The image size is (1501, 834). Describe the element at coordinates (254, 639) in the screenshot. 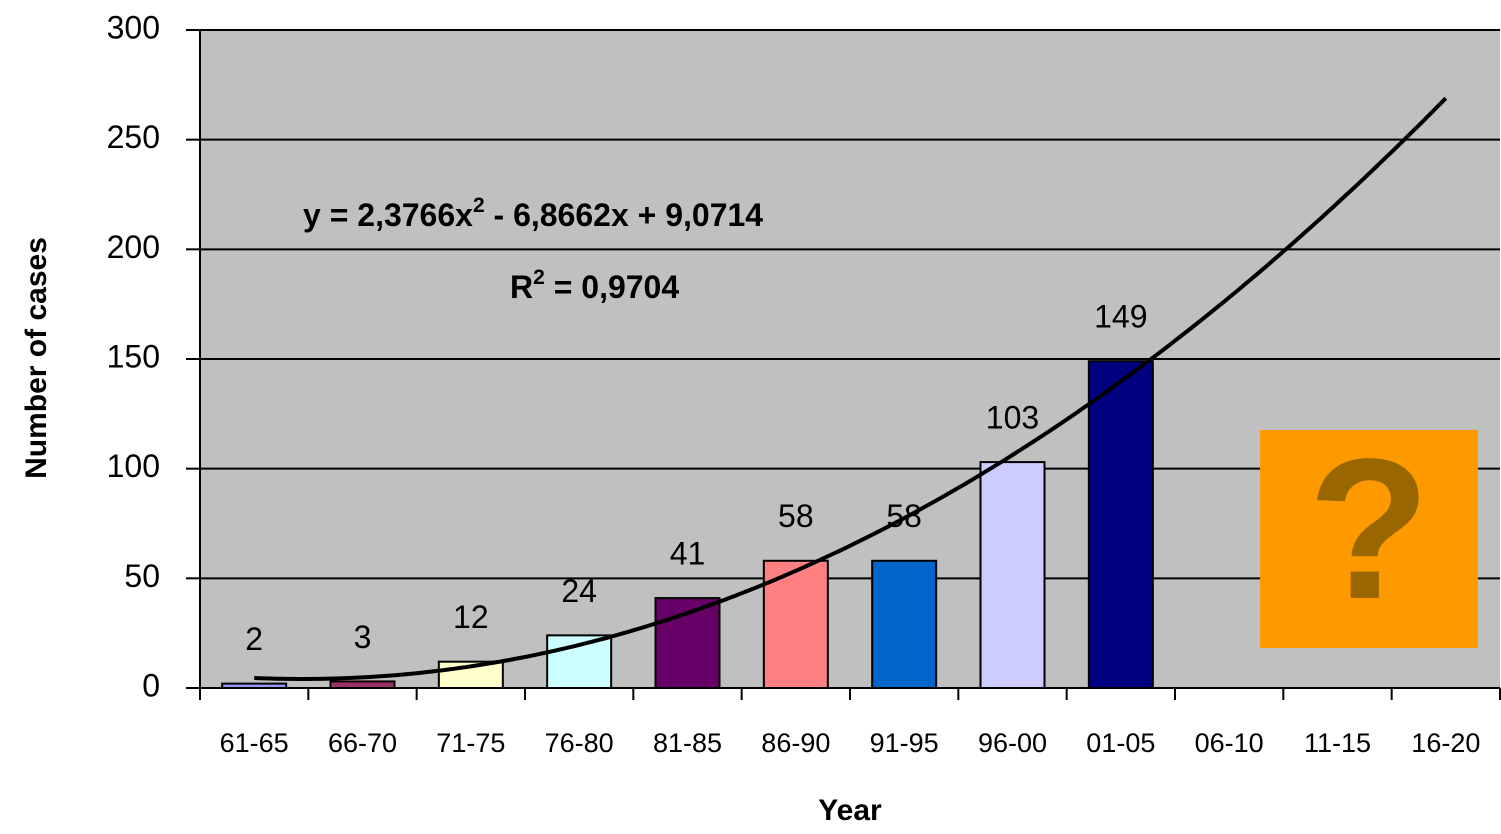

I see `data-label: 2` at that location.